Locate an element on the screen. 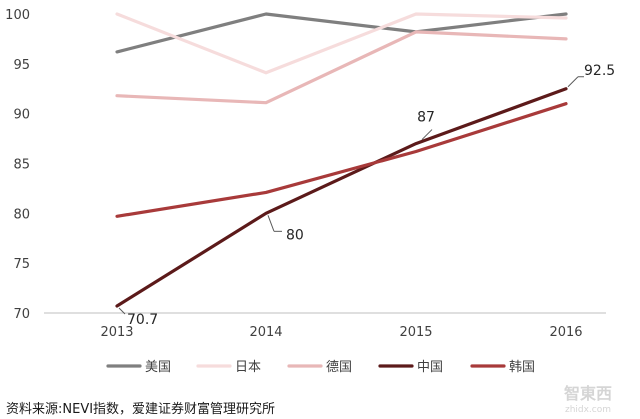 The width and height of the screenshot is (640, 419). legend-label: 美国 is located at coordinates (158, 367).